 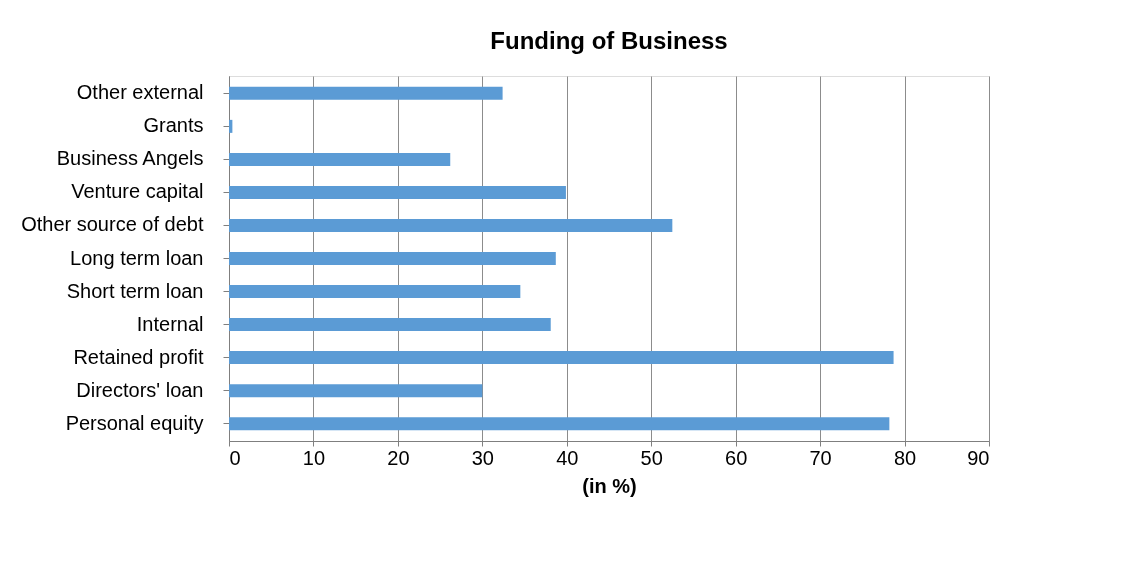 I want to click on x-tick-label: 20, so click(x=398, y=457).